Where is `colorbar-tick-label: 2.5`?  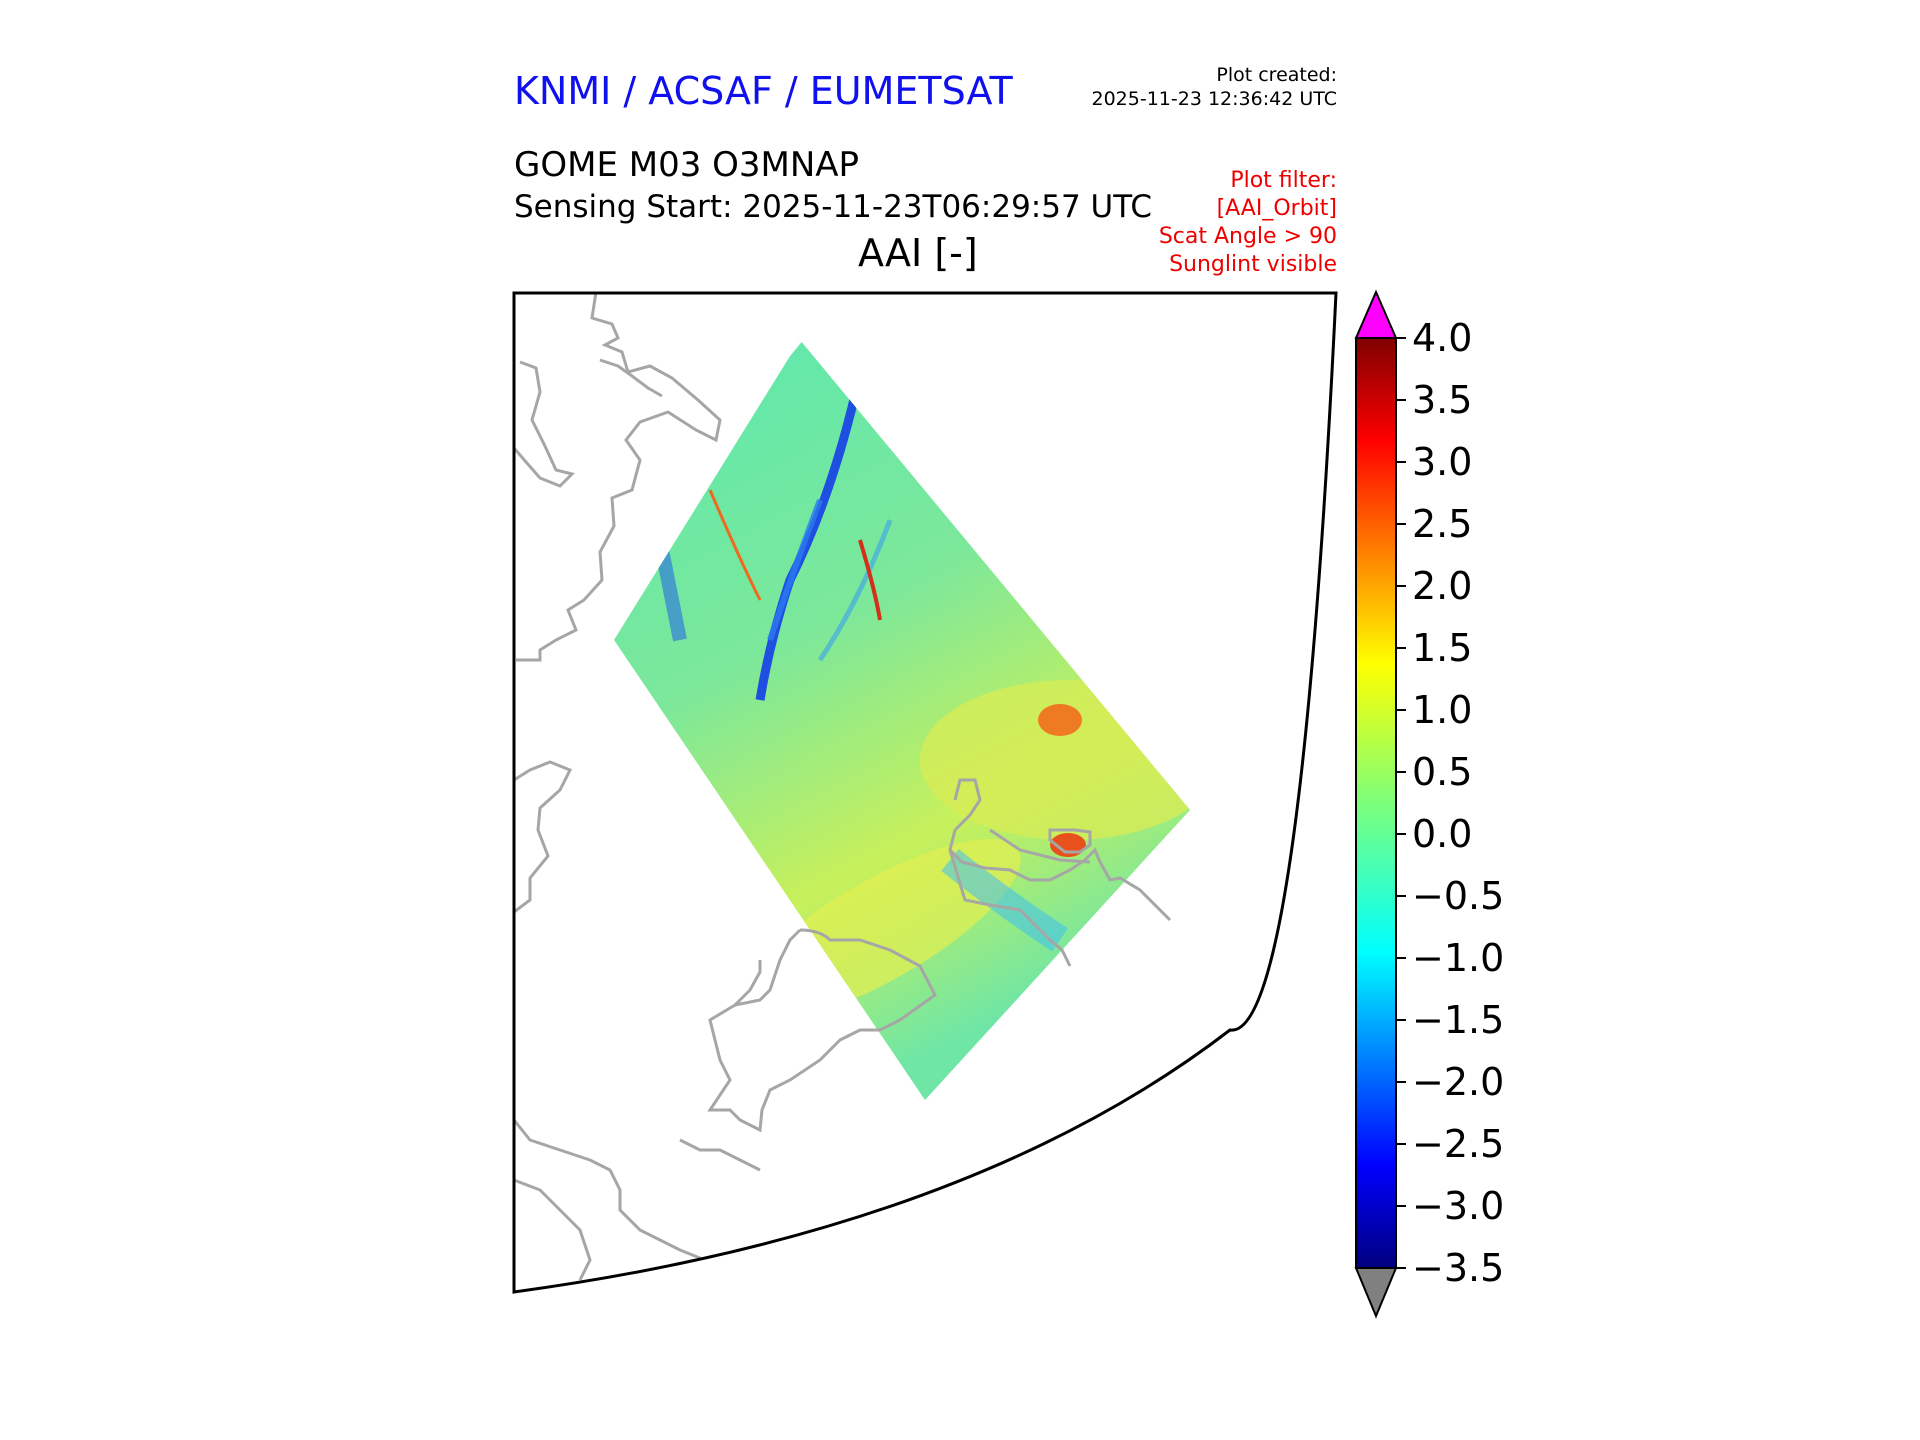 colorbar-tick-label: 2.5 is located at coordinates (1442, 524).